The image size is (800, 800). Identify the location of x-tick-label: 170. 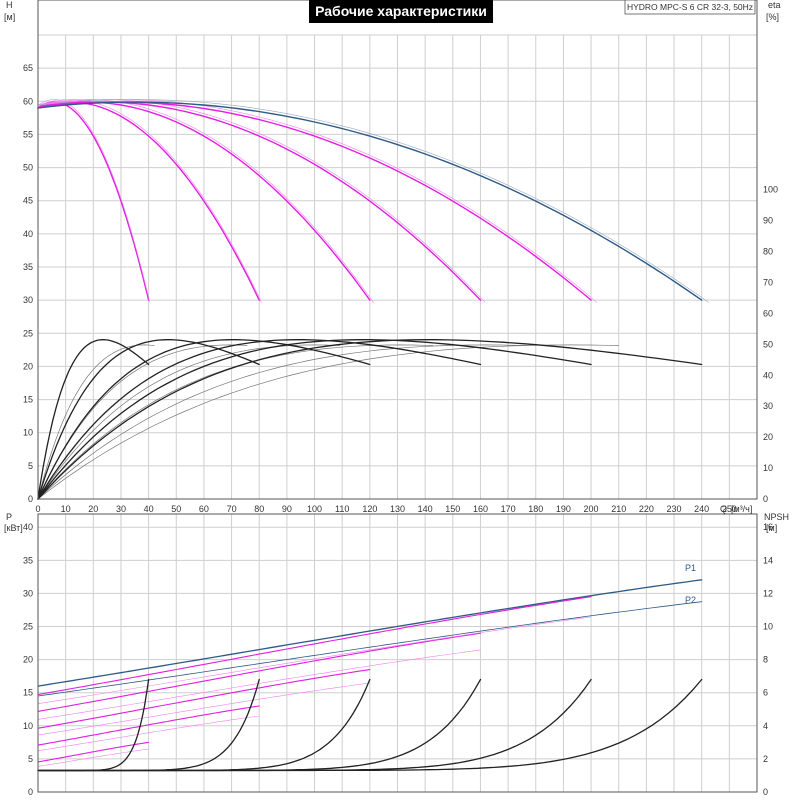
(508, 509).